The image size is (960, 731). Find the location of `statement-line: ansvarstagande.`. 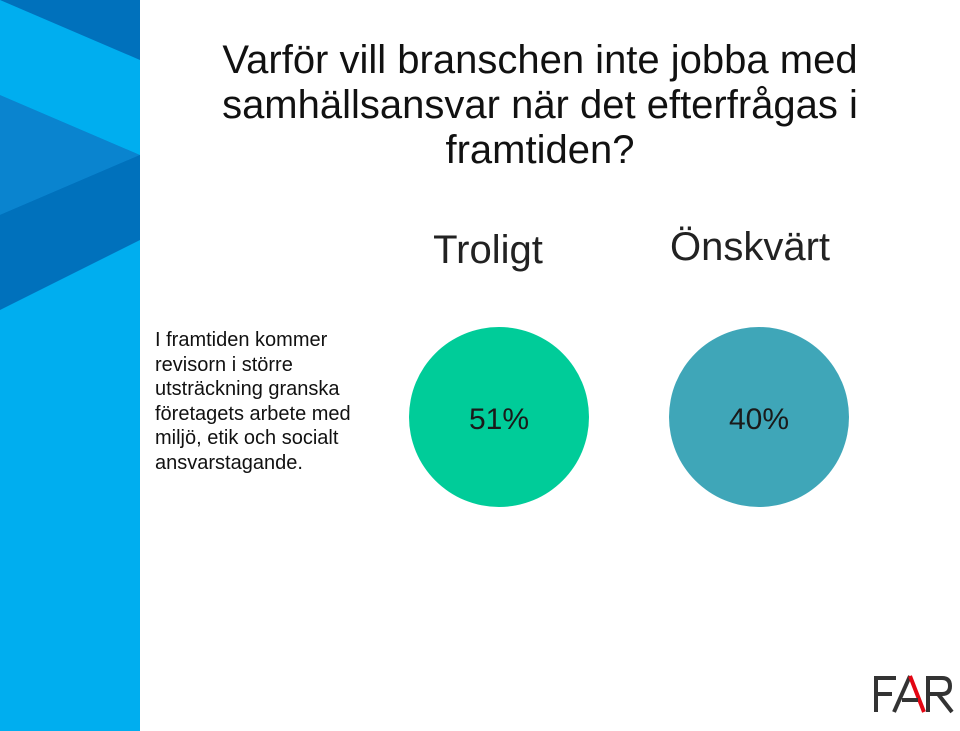

statement-line: ansvarstagande. is located at coordinates (229, 462).